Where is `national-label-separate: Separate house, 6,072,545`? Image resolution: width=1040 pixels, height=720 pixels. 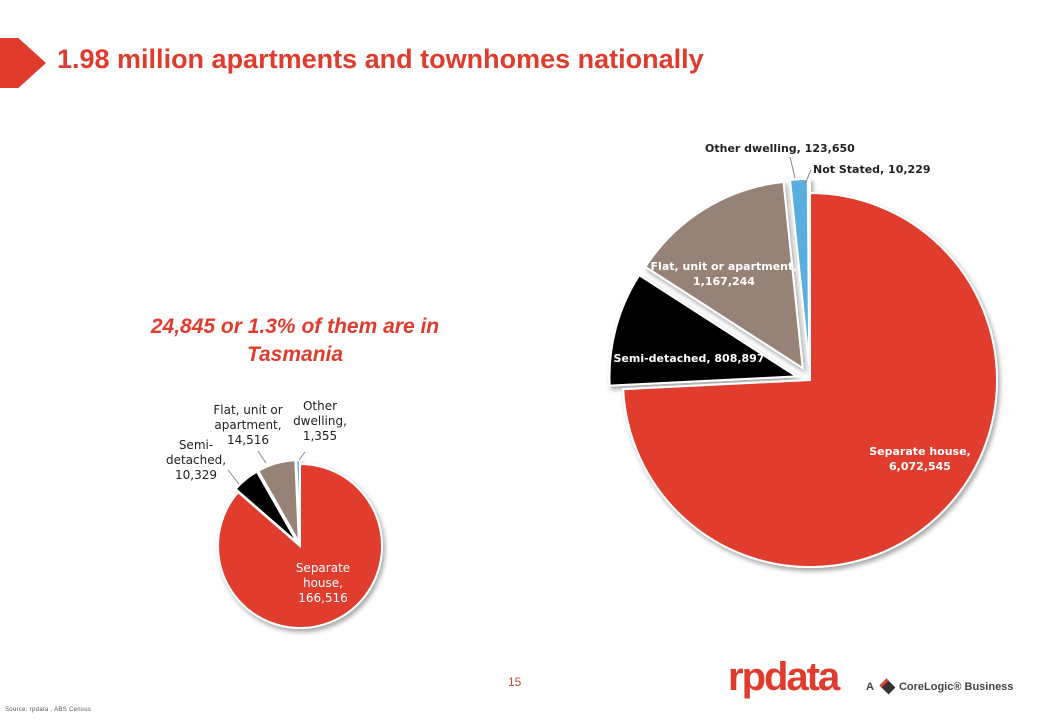 national-label-separate: Separate house, 6,072,545 is located at coordinates (919, 459).